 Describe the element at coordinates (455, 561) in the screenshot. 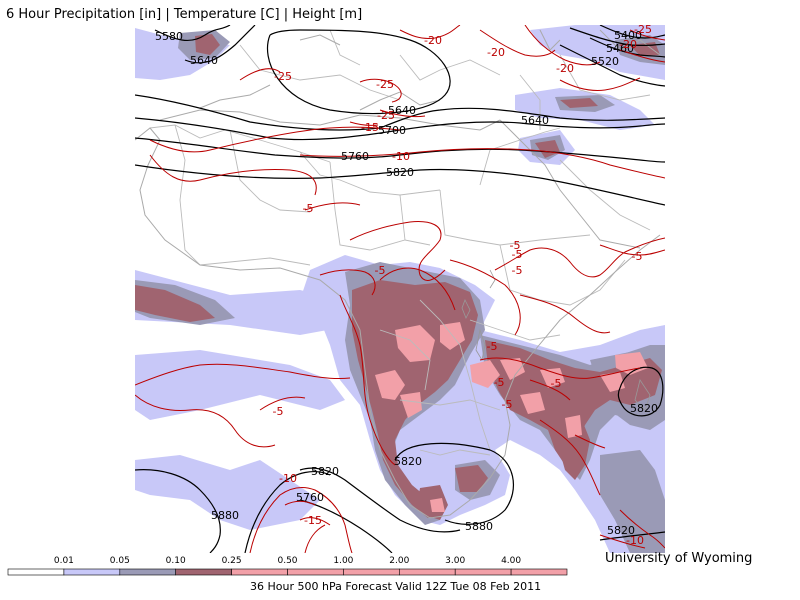

I see `legend-tick-label: 3.00` at that location.